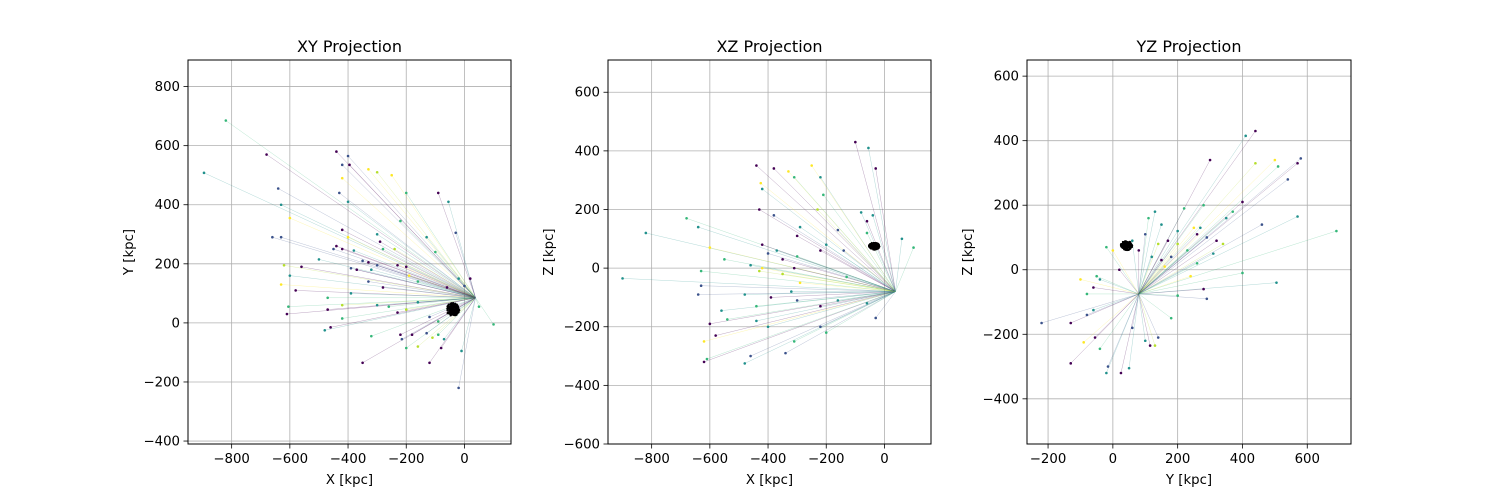  I want to click on yz-x-tick-label: 200, so click(1177, 459).